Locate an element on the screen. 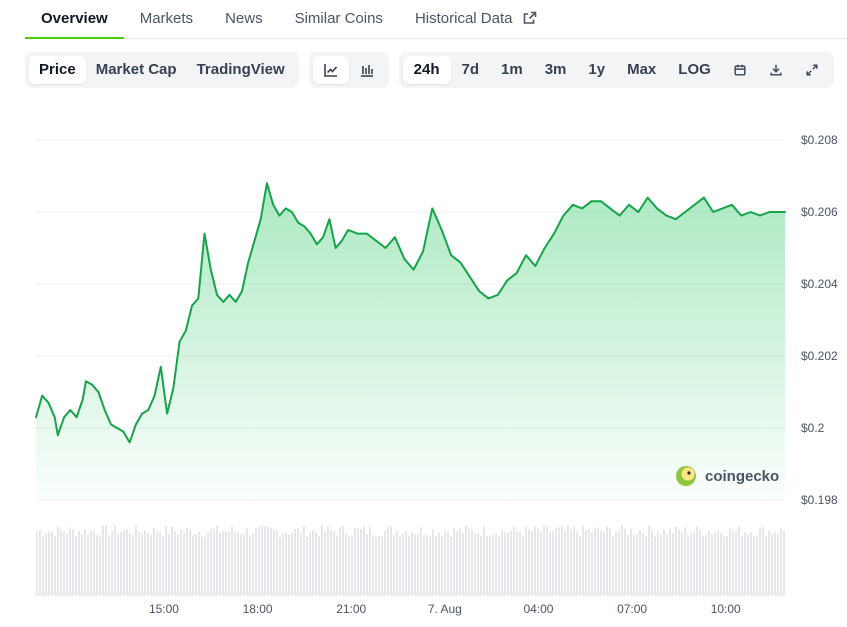 This screenshot has width=847, height=627. chart-style-group is located at coordinates (348, 70).